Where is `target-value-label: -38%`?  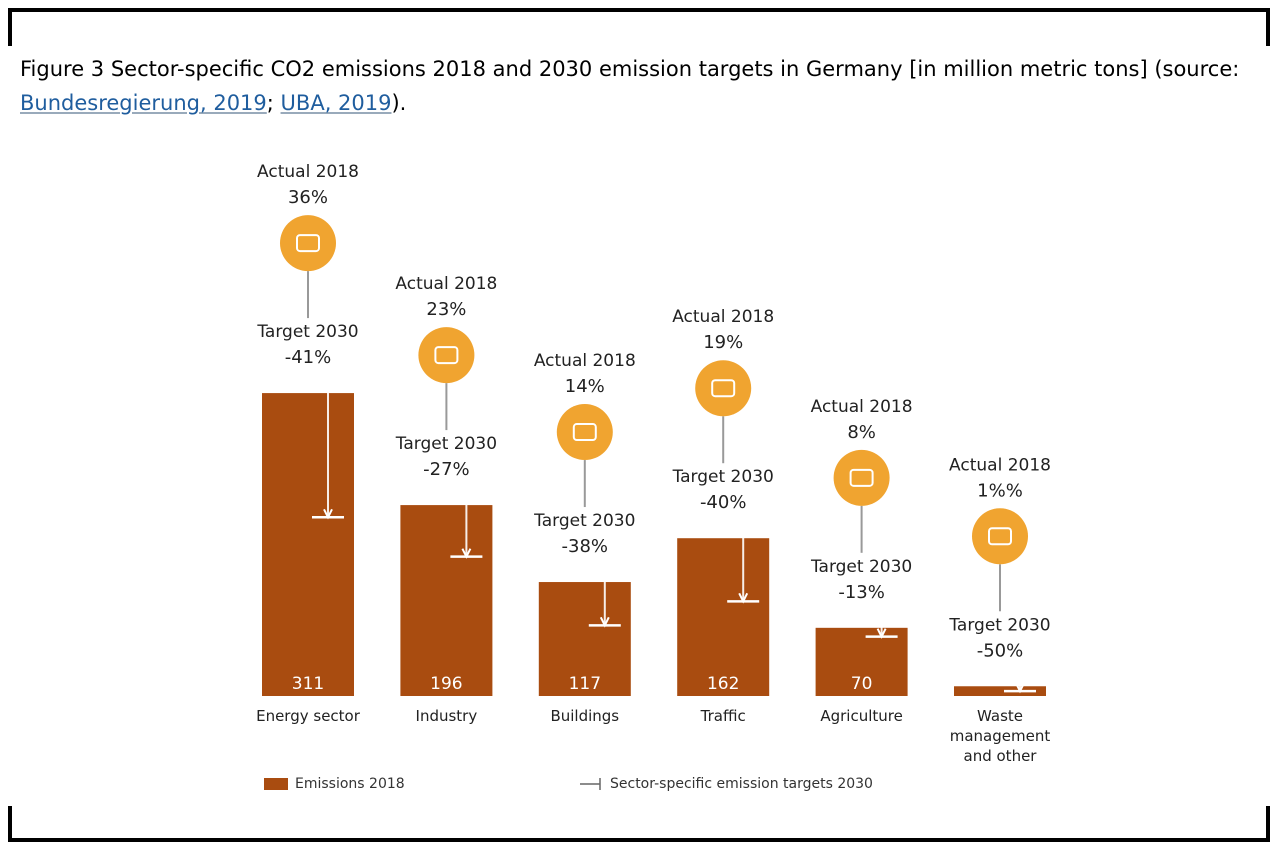 target-value-label: -38% is located at coordinates (585, 546).